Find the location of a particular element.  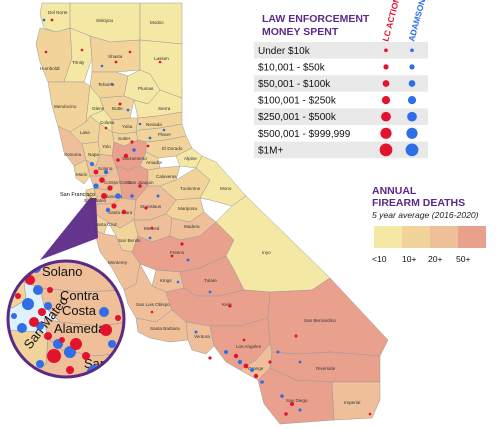

county-label: Alpine is located at coordinates (190, 158).